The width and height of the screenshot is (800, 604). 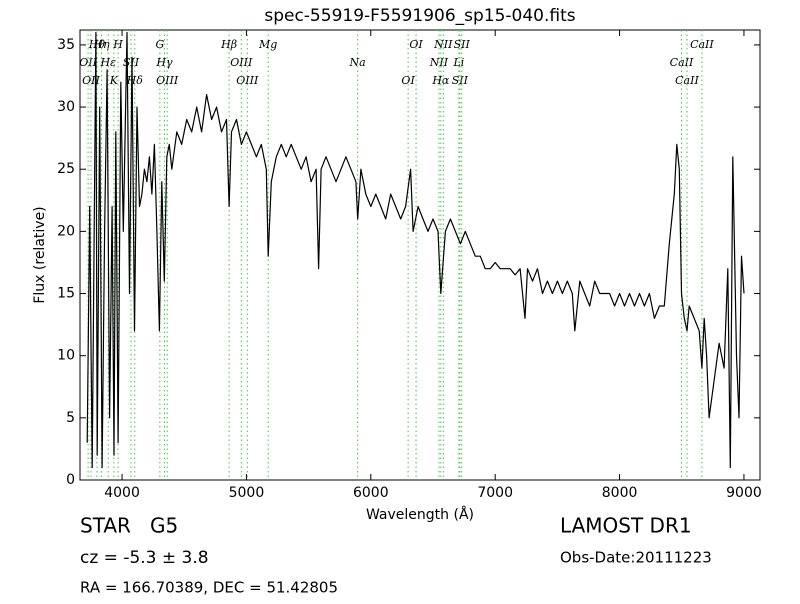 I want to click on redshift: cz = -5.3 ± 3.8, so click(x=144, y=558).